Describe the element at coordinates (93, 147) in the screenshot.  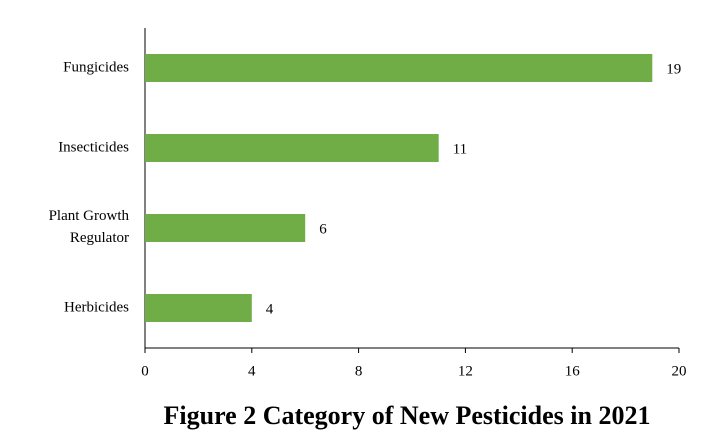
I see `y-tick-label: Insecticides` at that location.